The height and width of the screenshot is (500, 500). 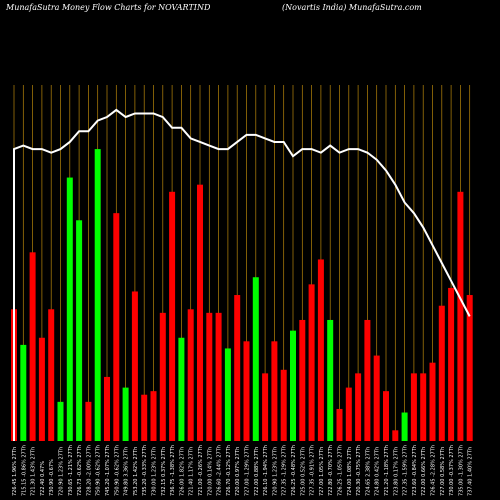 I want to click on x-tick-label: 715.15 -0.86% 27Th, so click(x=24, y=470).